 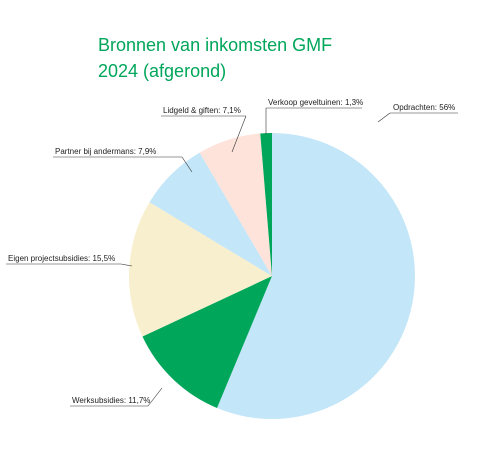 What do you see at coordinates (315, 102) in the screenshot?
I see `slice-label: Verkoop geveltuinen: 1,3%` at bounding box center [315, 102].